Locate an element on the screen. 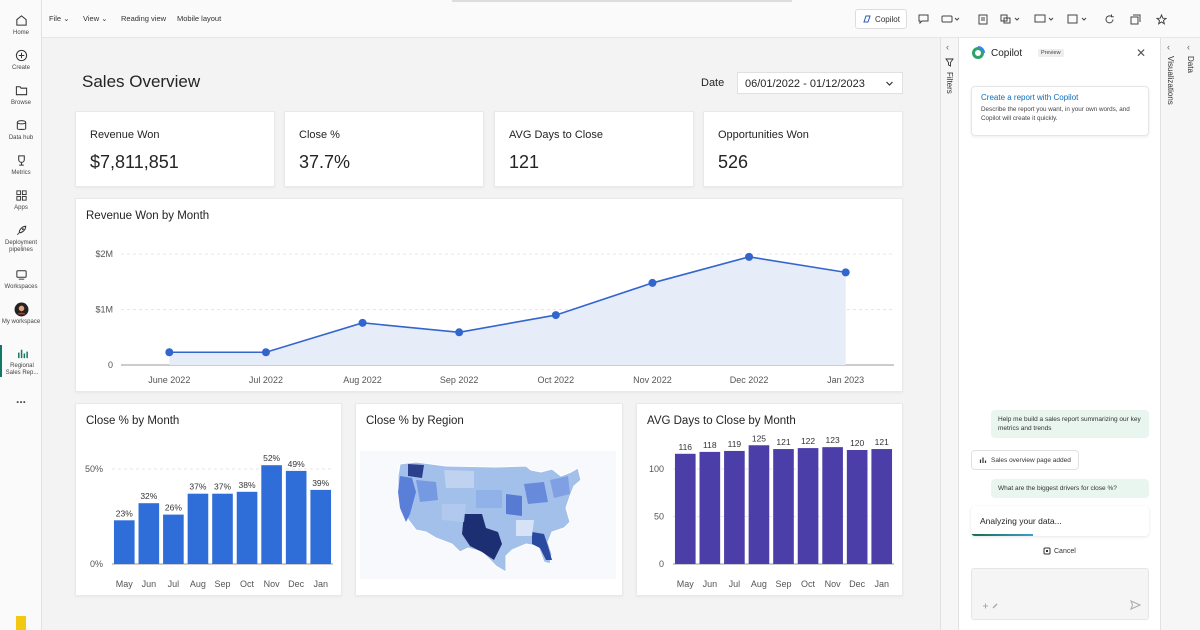  favorite-icon is located at coordinates (1161, 19).